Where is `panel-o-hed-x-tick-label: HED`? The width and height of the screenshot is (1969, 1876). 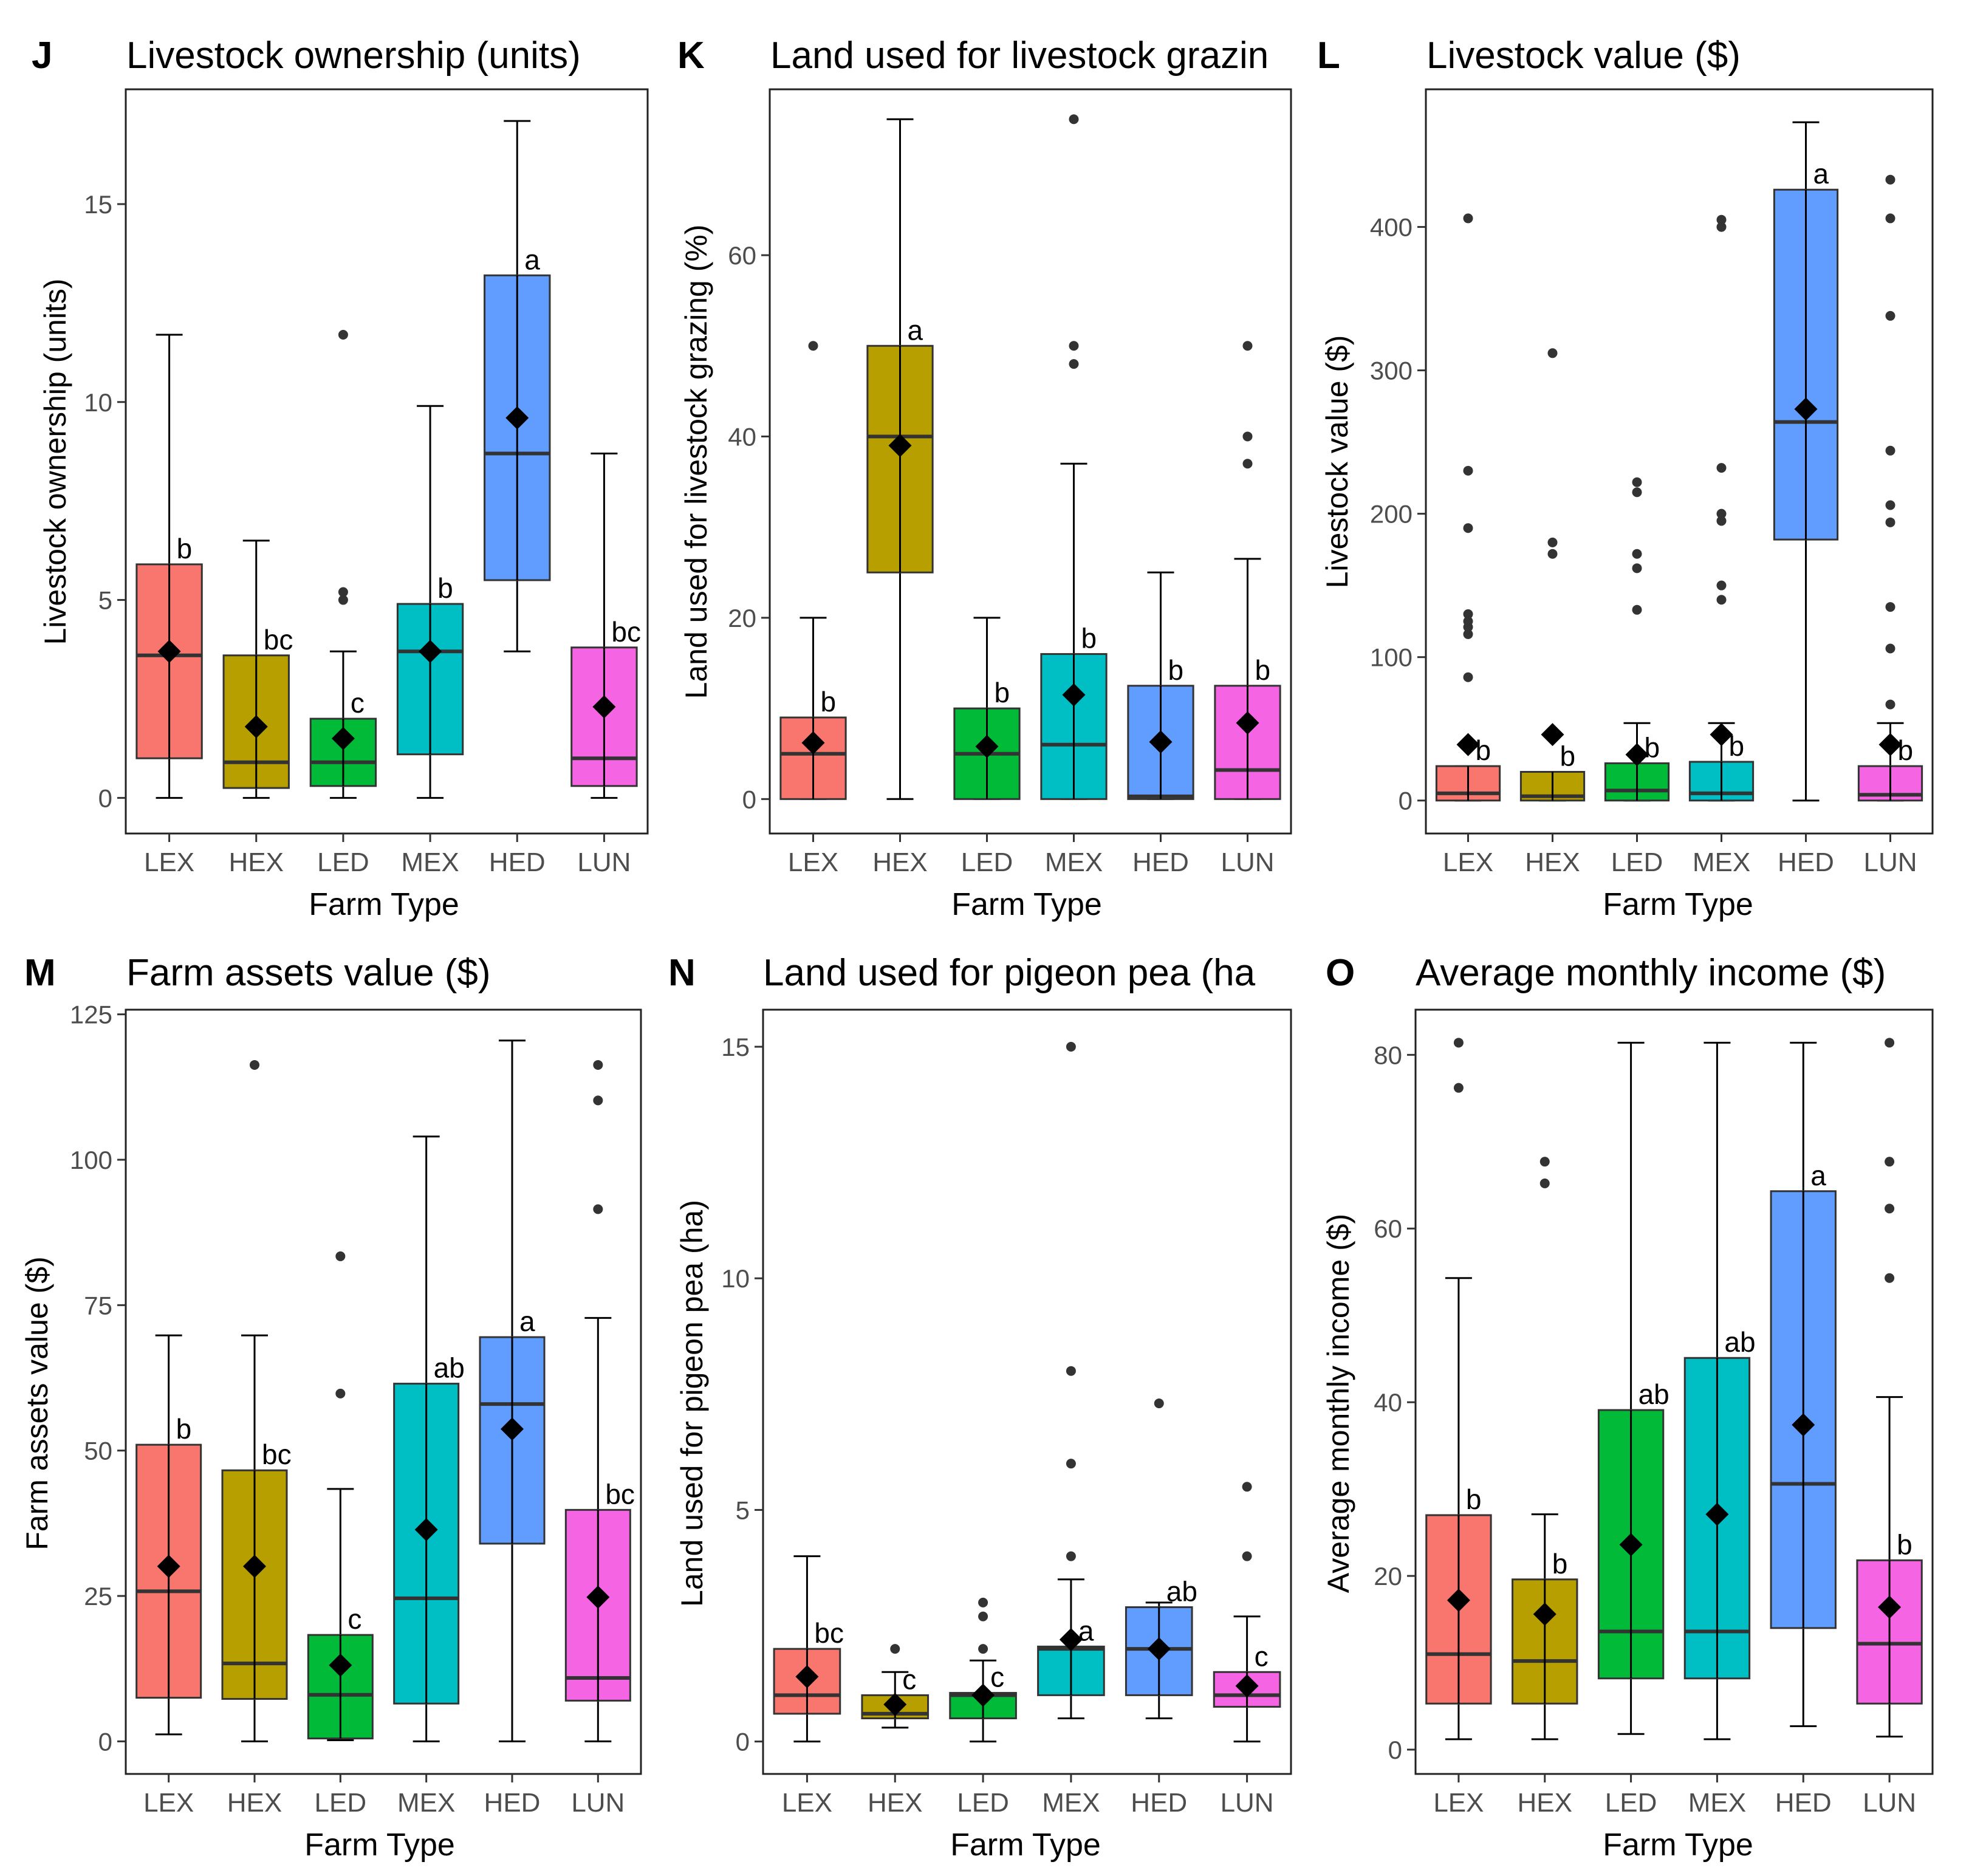
panel-o-hed-x-tick-label: HED is located at coordinates (1803, 1803).